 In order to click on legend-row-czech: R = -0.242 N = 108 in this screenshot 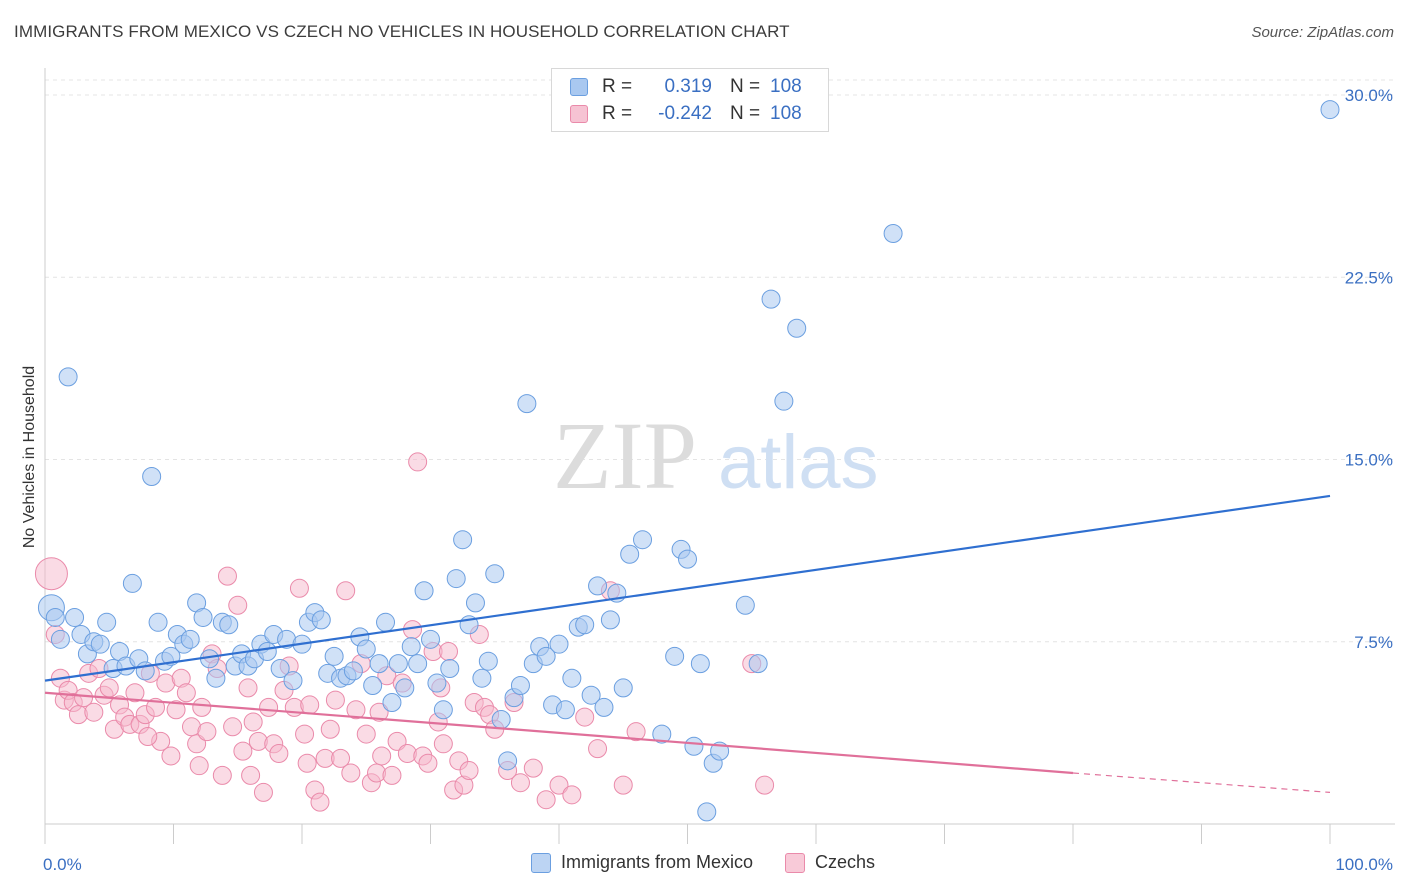, I will do `click(686, 114)`.